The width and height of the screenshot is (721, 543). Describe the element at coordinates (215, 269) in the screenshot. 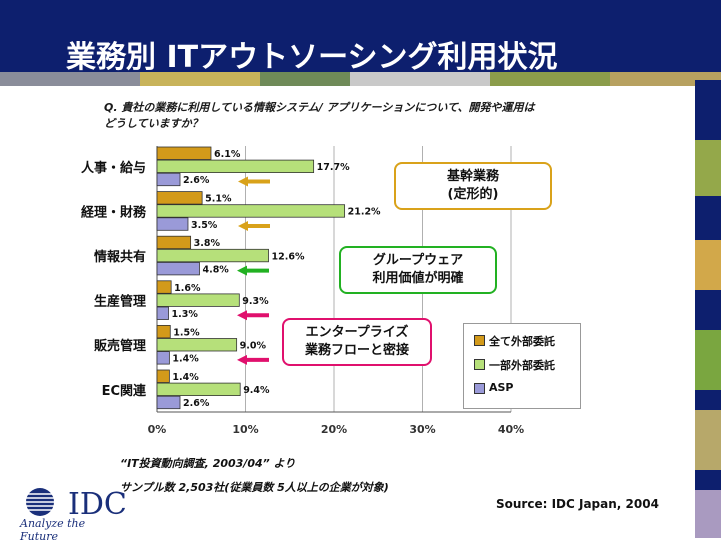

I see `bar-value-label: 4.8%` at that location.